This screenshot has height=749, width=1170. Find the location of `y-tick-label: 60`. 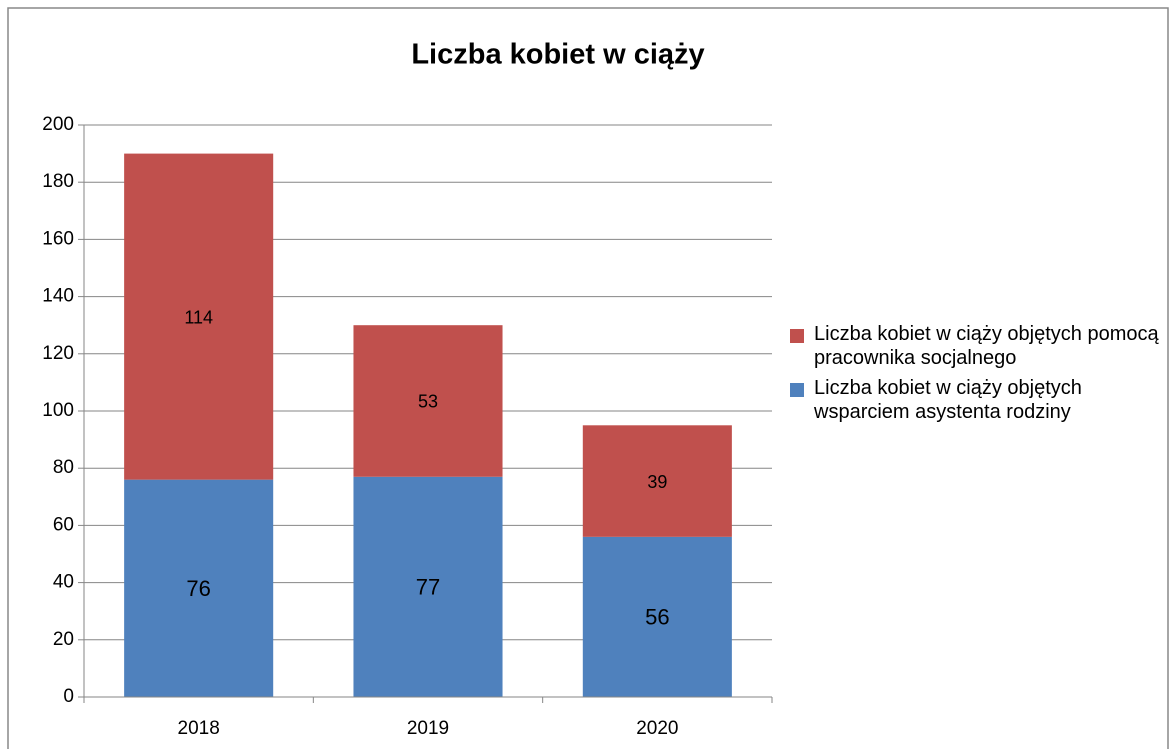

y-tick-label: 60 is located at coordinates (63, 524).